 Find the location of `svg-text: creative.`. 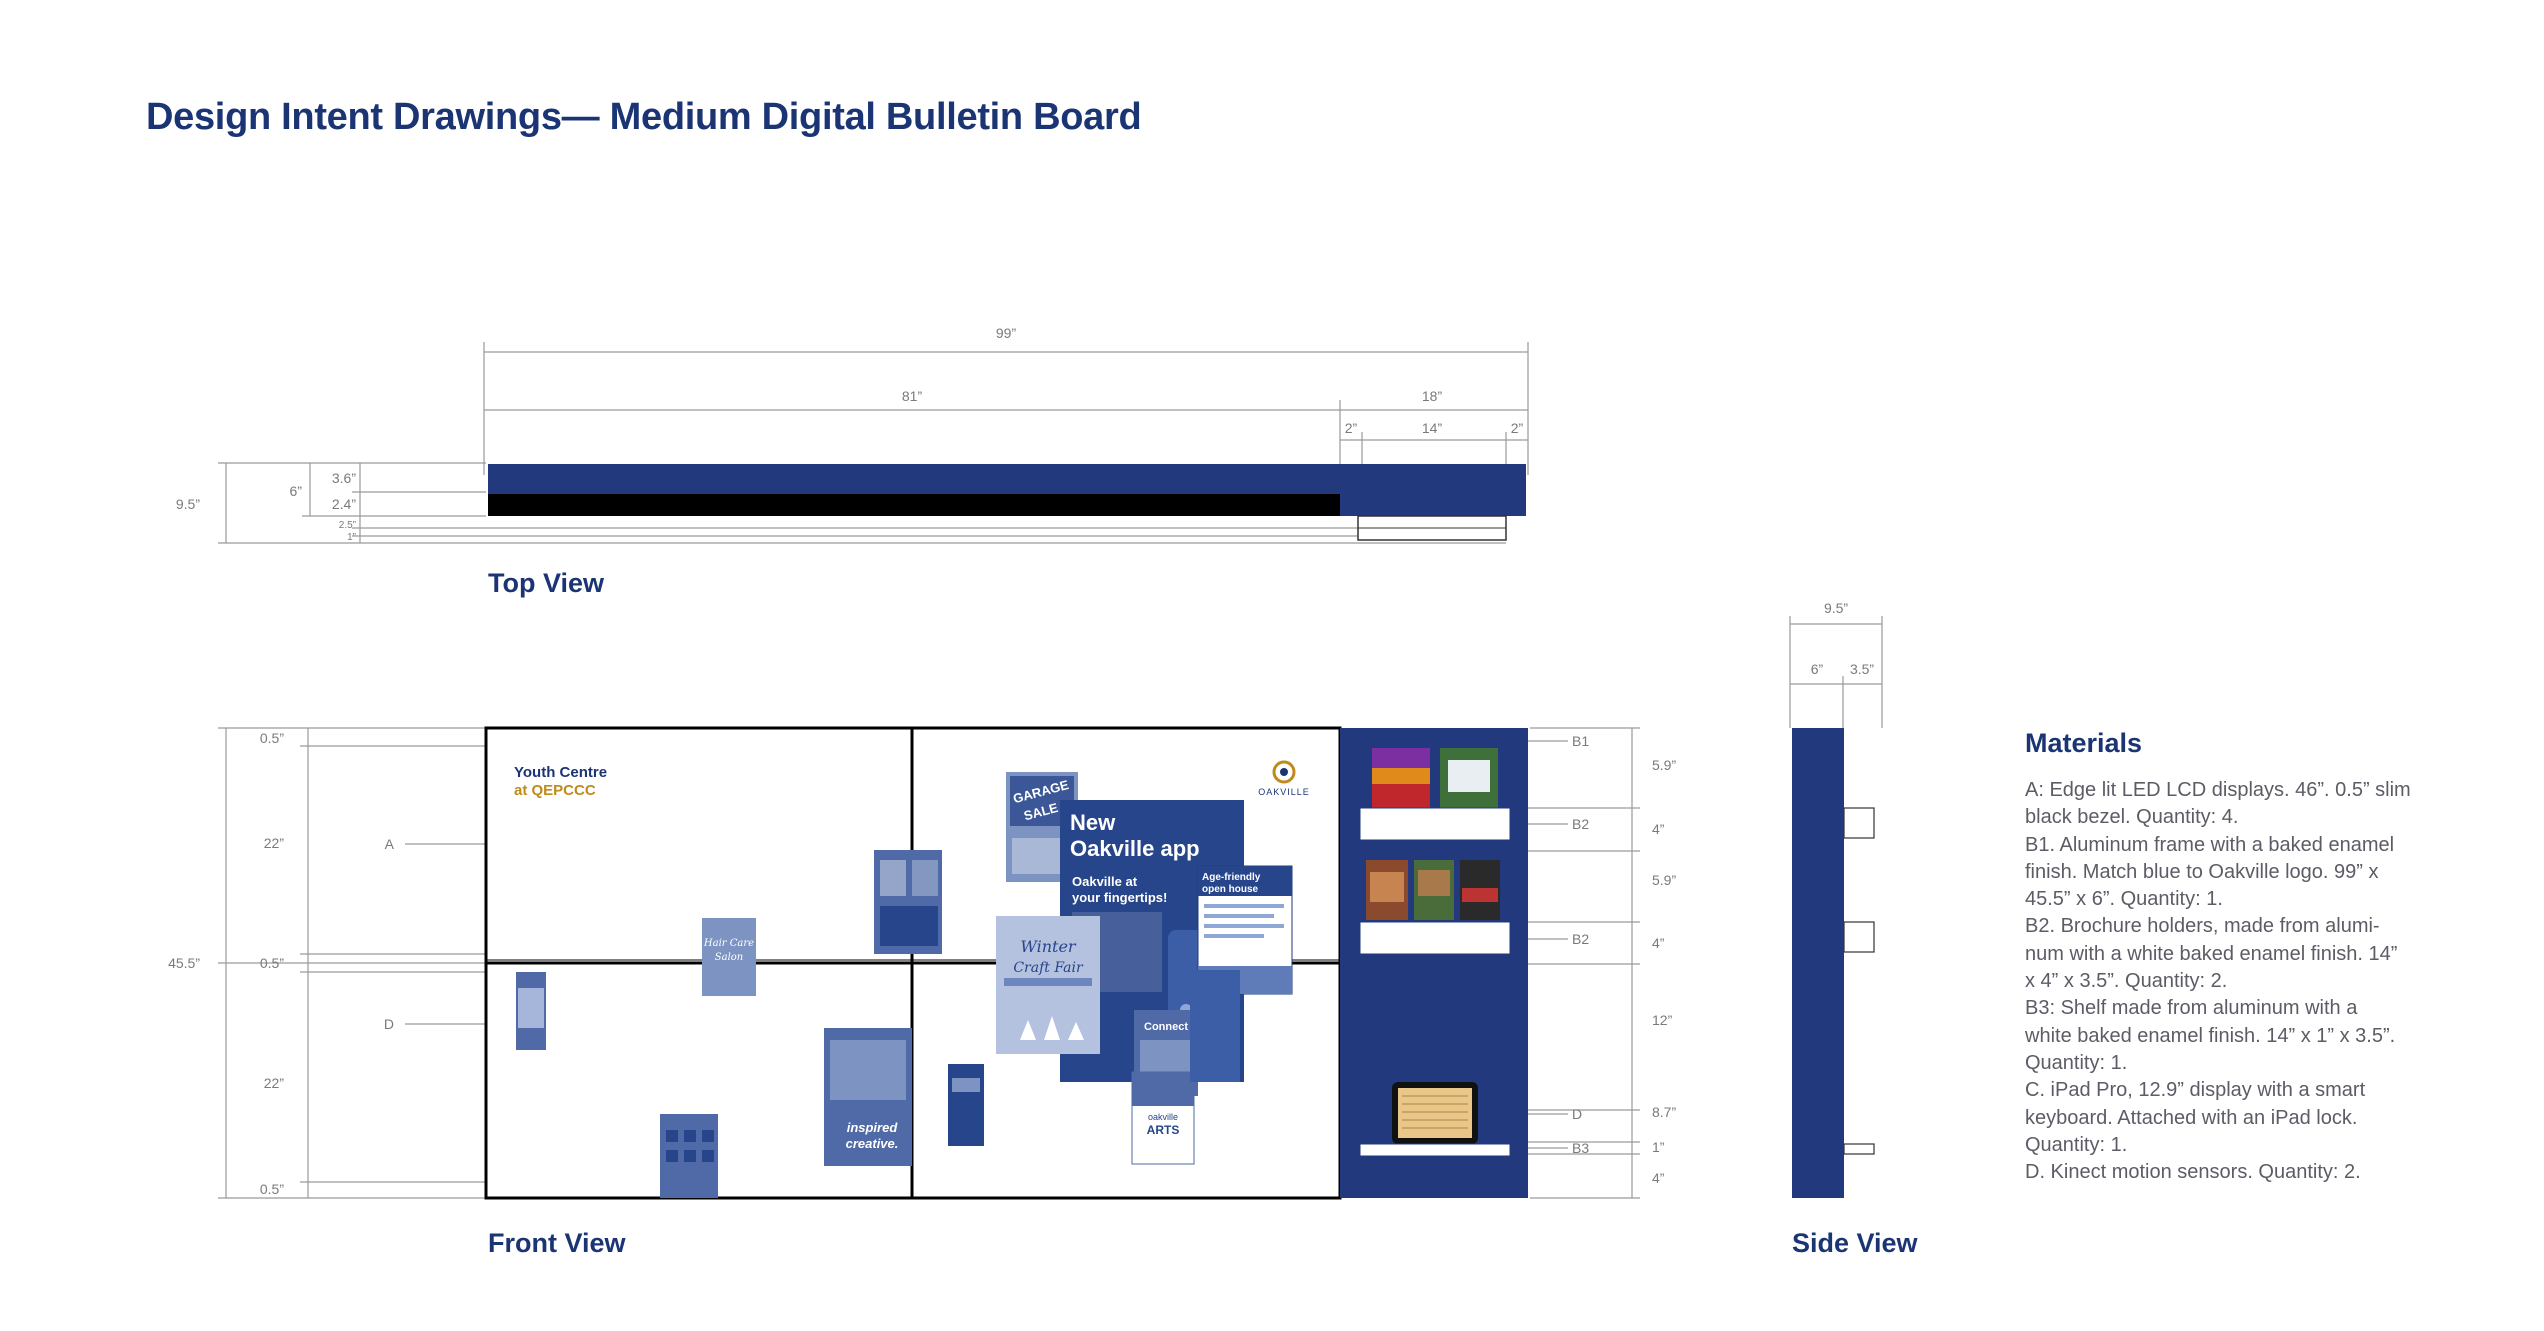

svg-text: creative. is located at coordinates (872, 1143).